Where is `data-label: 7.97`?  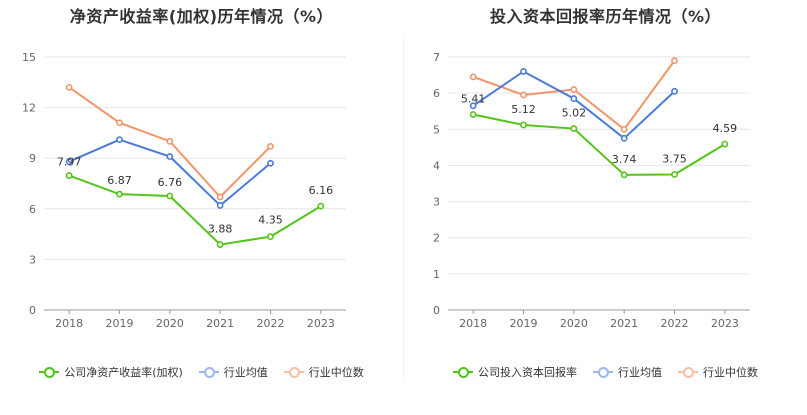 data-label: 7.97 is located at coordinates (69, 162).